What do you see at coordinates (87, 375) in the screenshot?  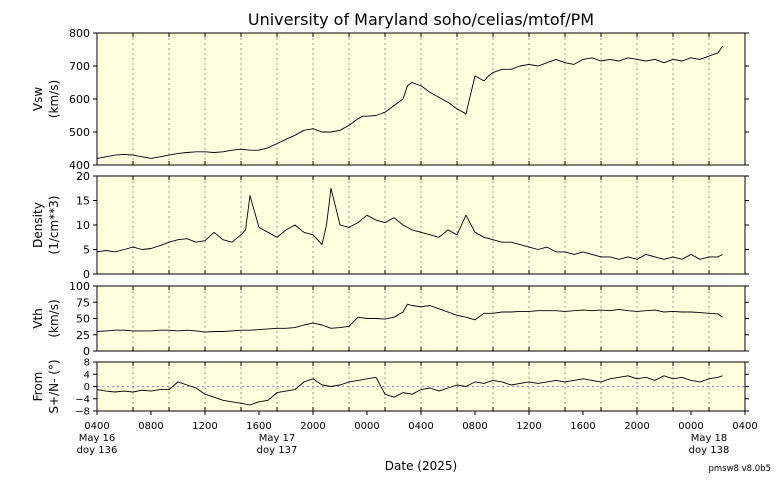 I see `from-ytick-label: 4` at bounding box center [87, 375].